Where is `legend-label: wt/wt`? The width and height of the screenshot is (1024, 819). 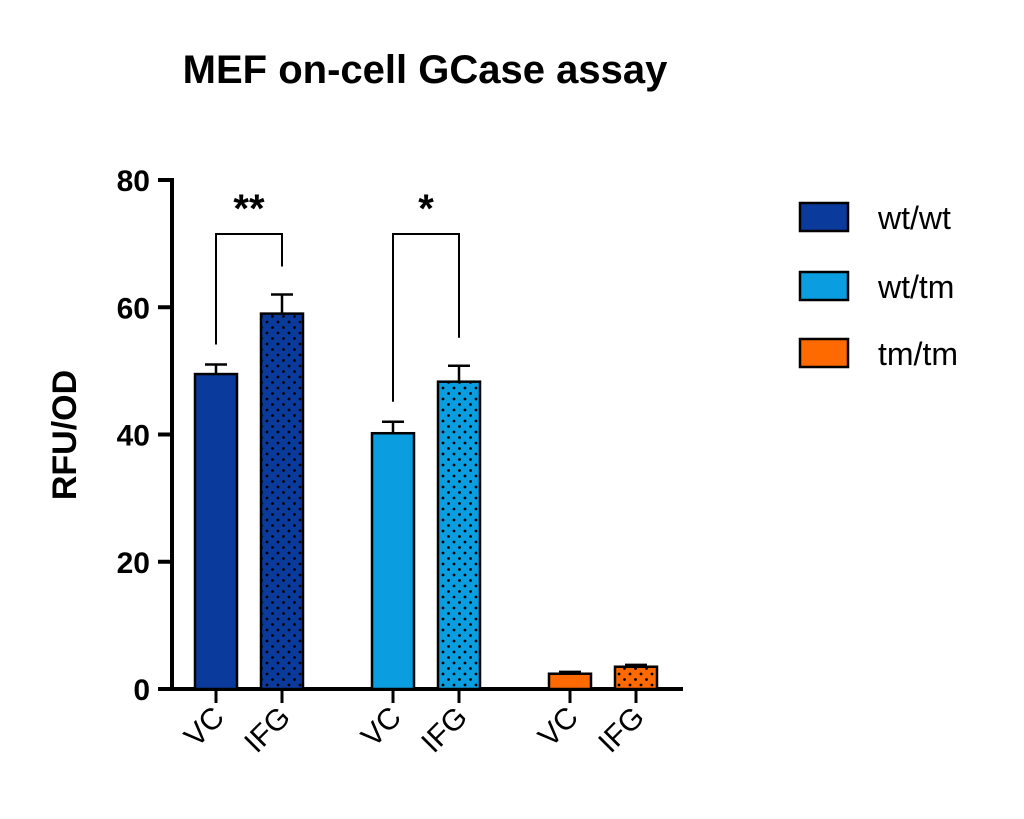
legend-label: wt/wt is located at coordinates (914, 218).